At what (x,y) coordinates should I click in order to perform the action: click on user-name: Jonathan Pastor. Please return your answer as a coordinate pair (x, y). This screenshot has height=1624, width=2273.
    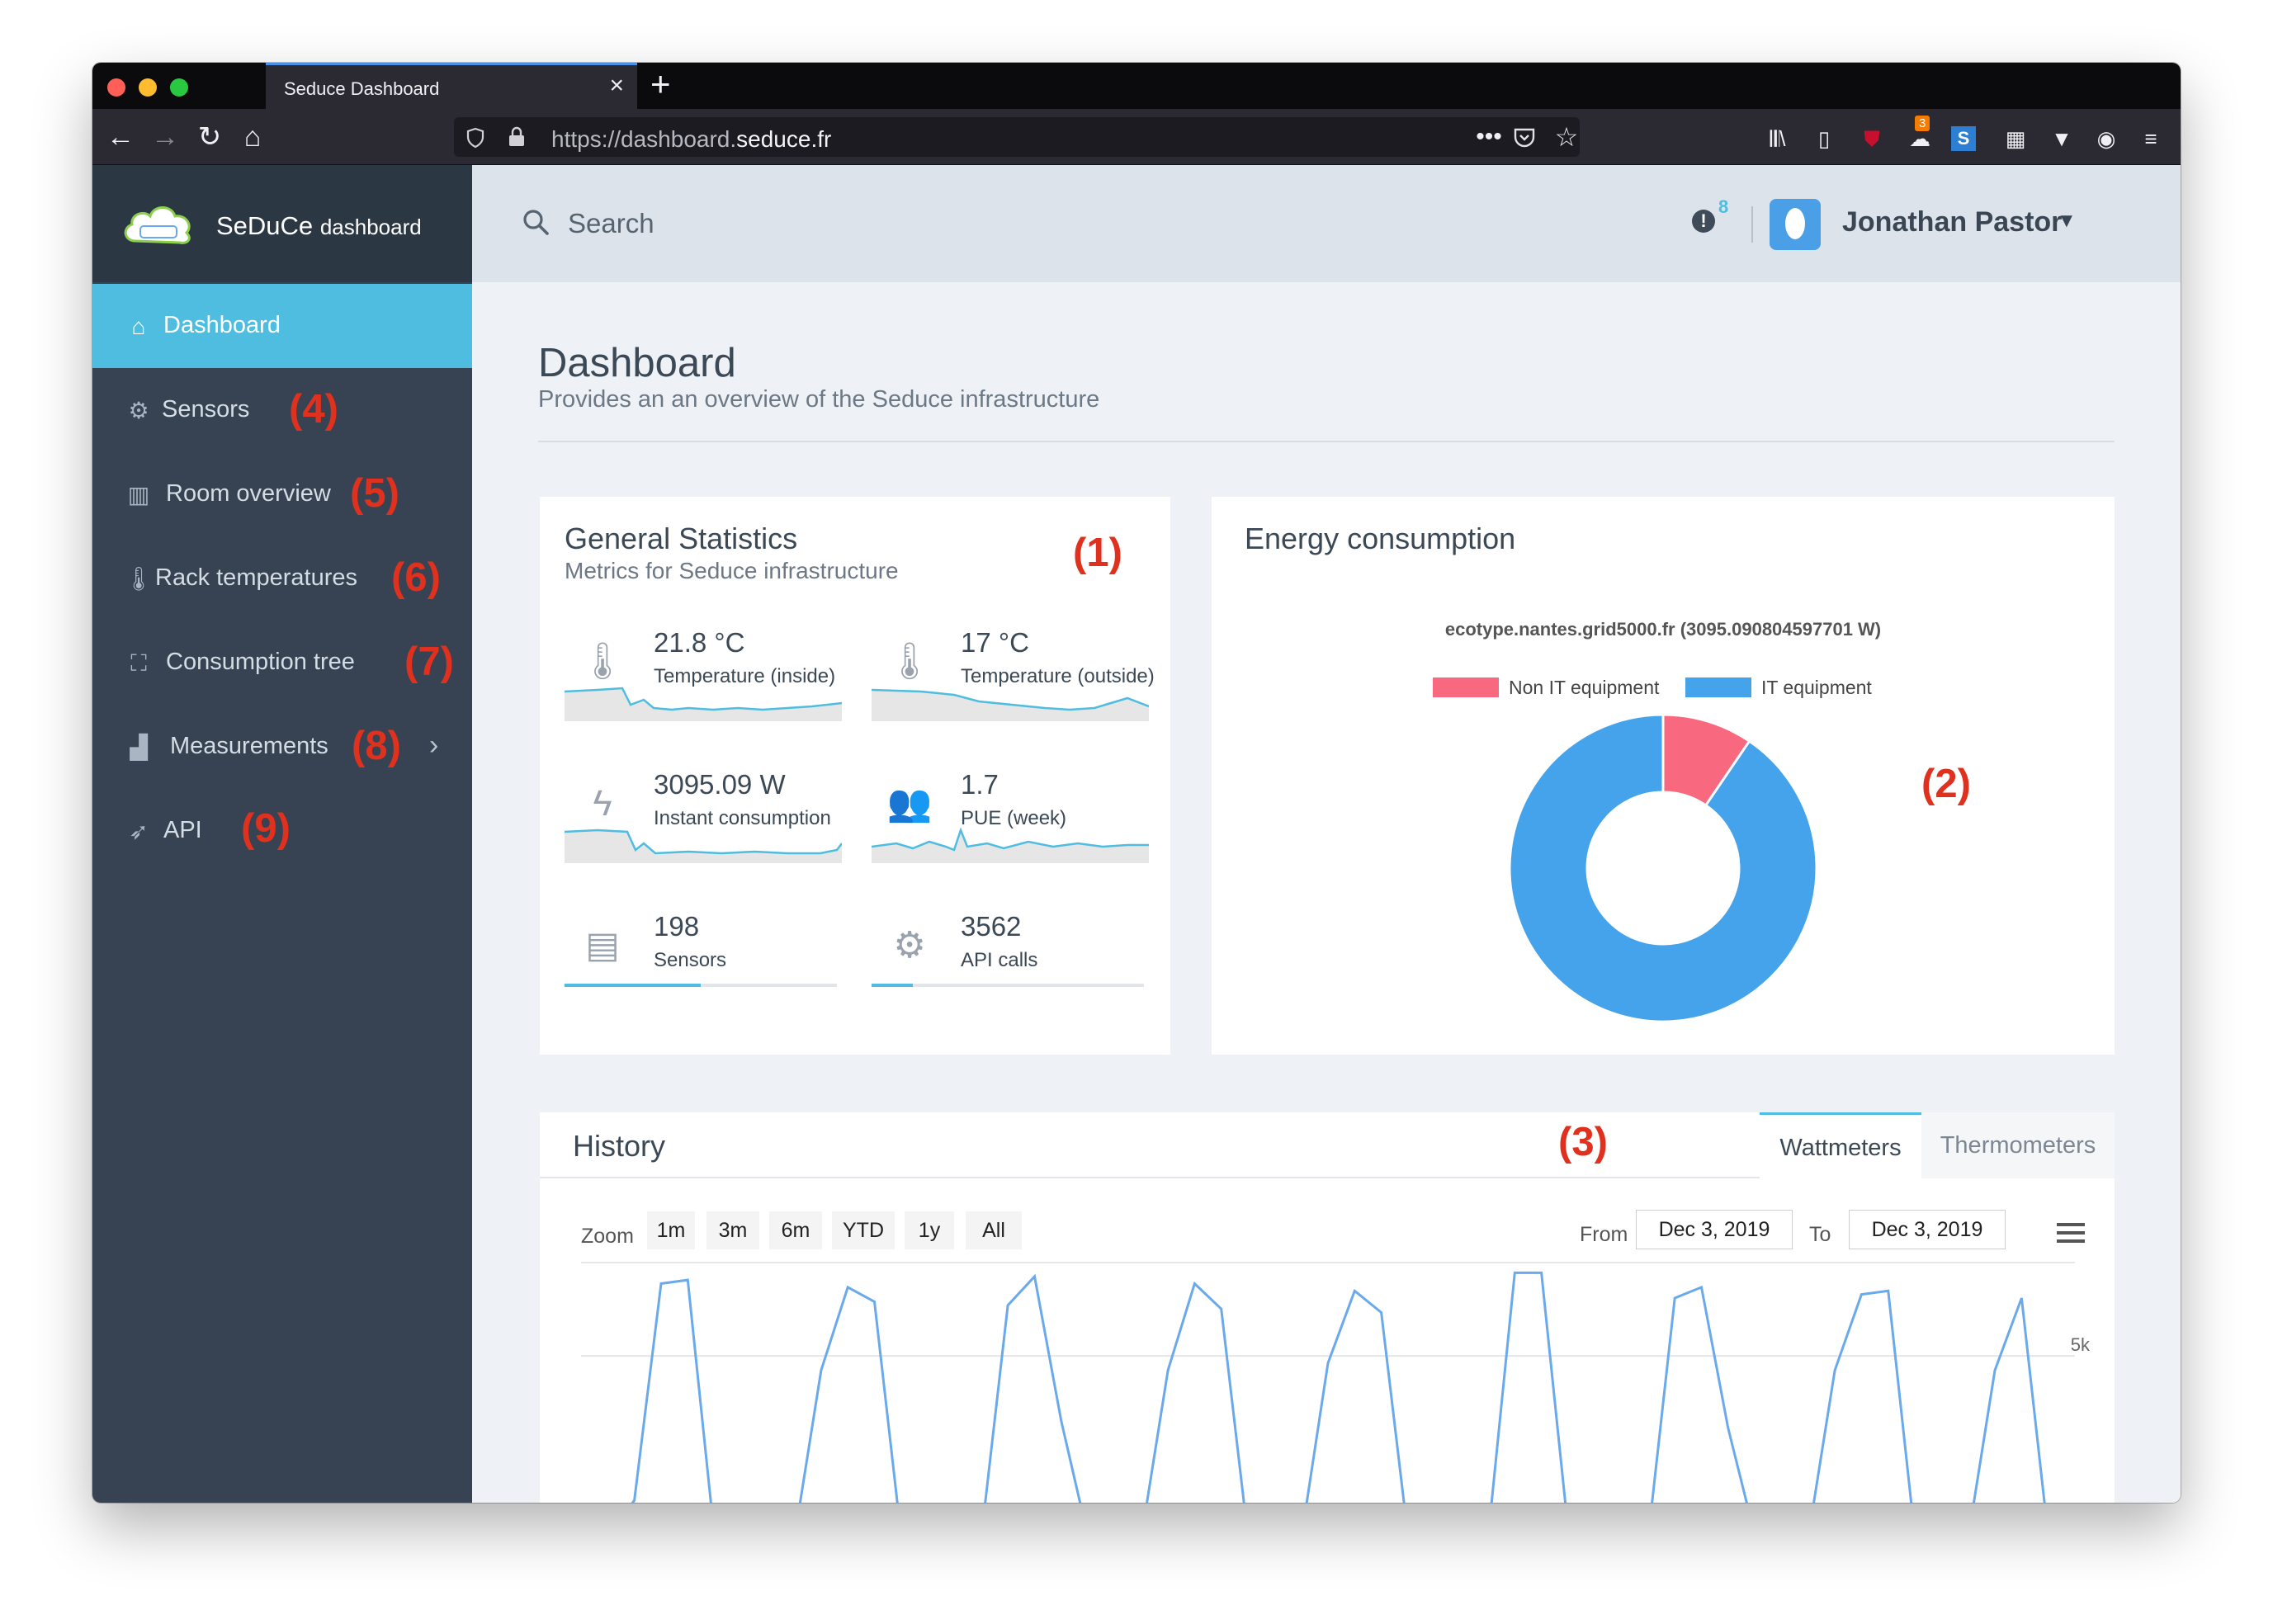
    Looking at the image, I should click on (1953, 222).